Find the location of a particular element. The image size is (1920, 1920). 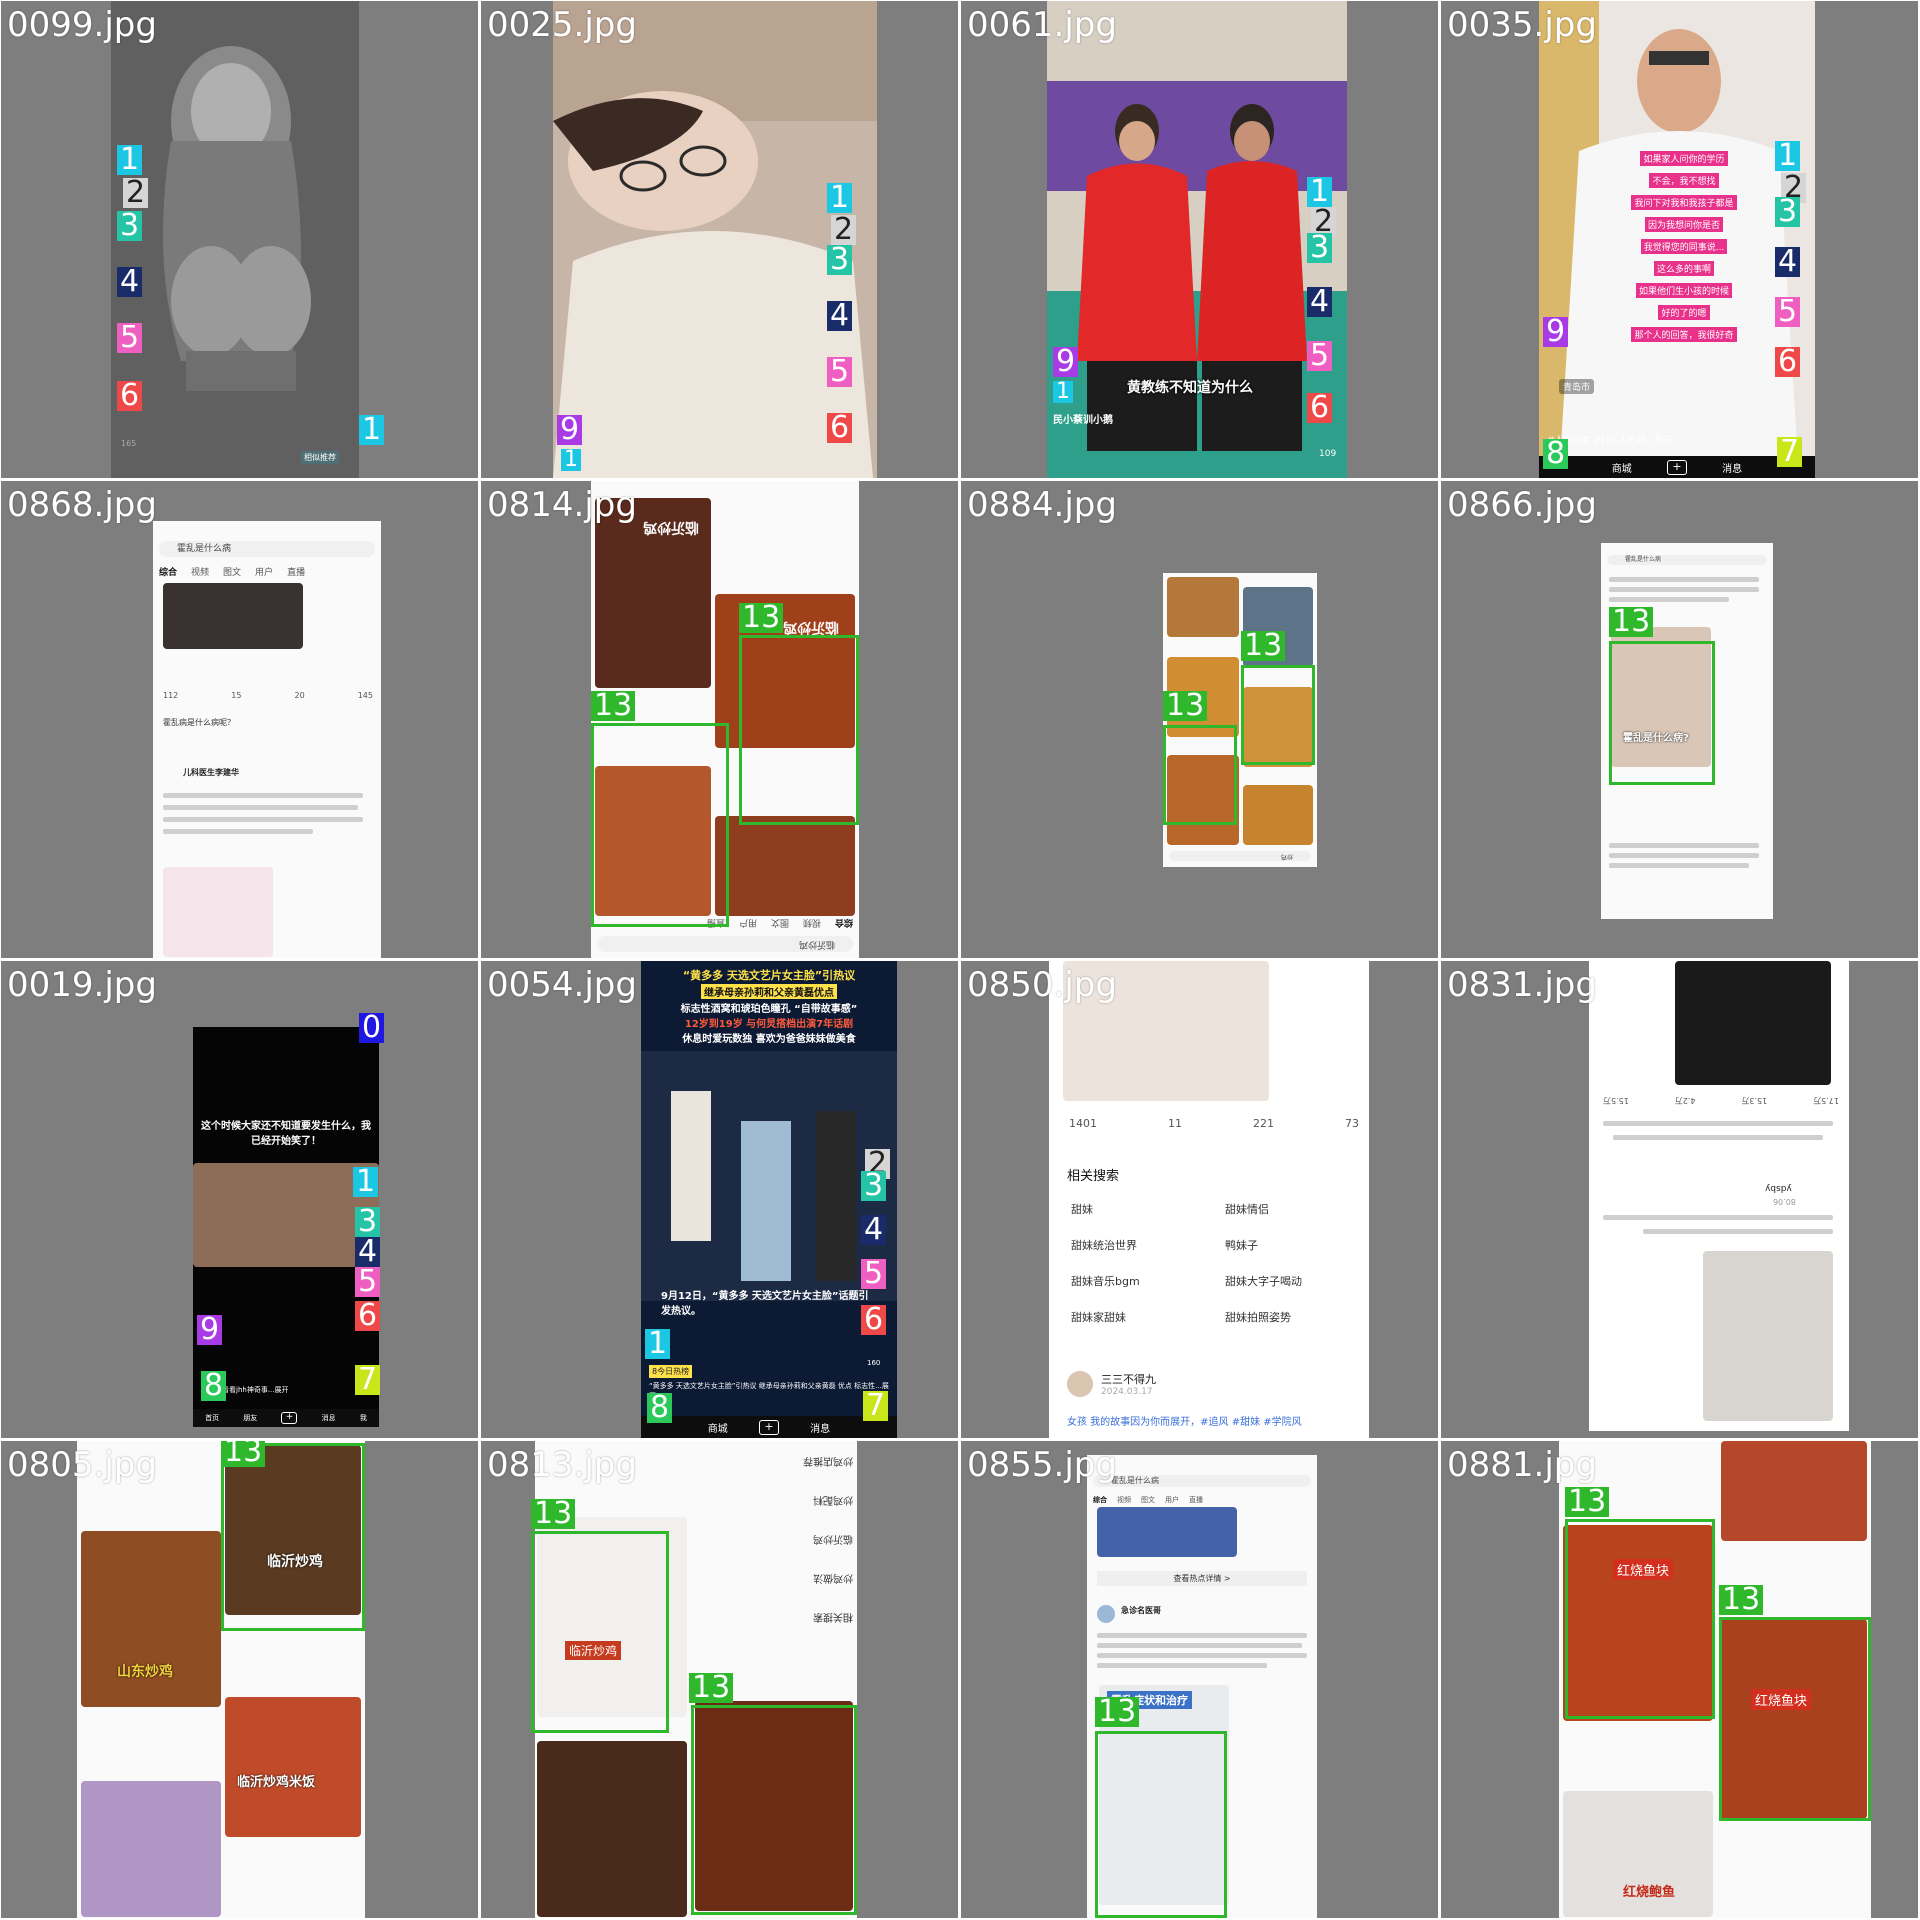

result-title: 霍乱病是什么病呢？ is located at coordinates (199, 722).